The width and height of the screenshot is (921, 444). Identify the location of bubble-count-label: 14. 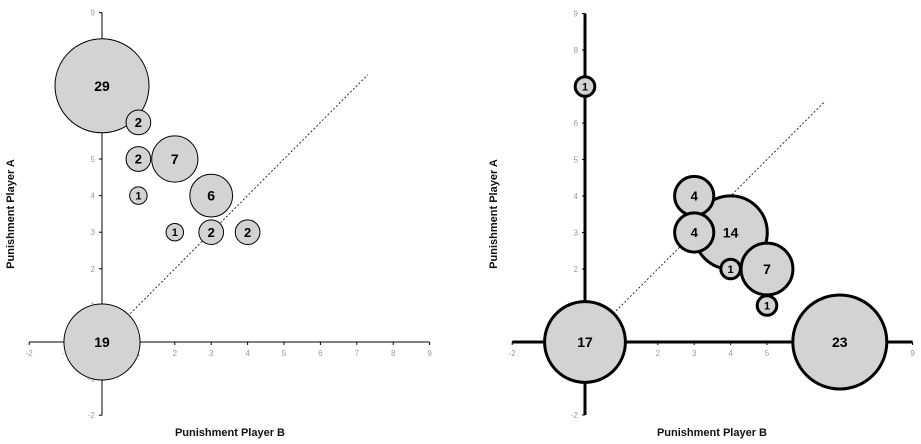
(731, 233).